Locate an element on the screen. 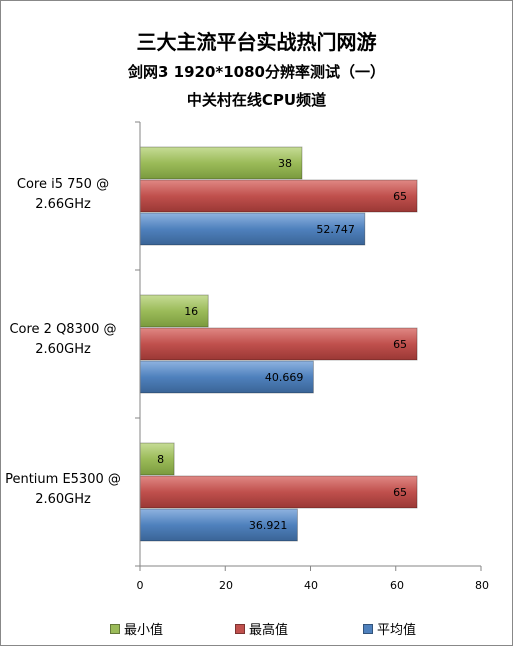  data-label-avg-0: 52.747 is located at coordinates (335, 229).